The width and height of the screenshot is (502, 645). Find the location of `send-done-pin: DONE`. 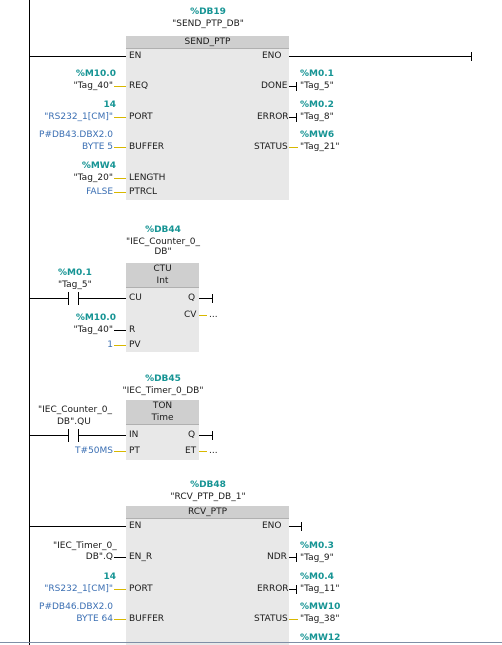

send-done-pin: DONE is located at coordinates (274, 86).